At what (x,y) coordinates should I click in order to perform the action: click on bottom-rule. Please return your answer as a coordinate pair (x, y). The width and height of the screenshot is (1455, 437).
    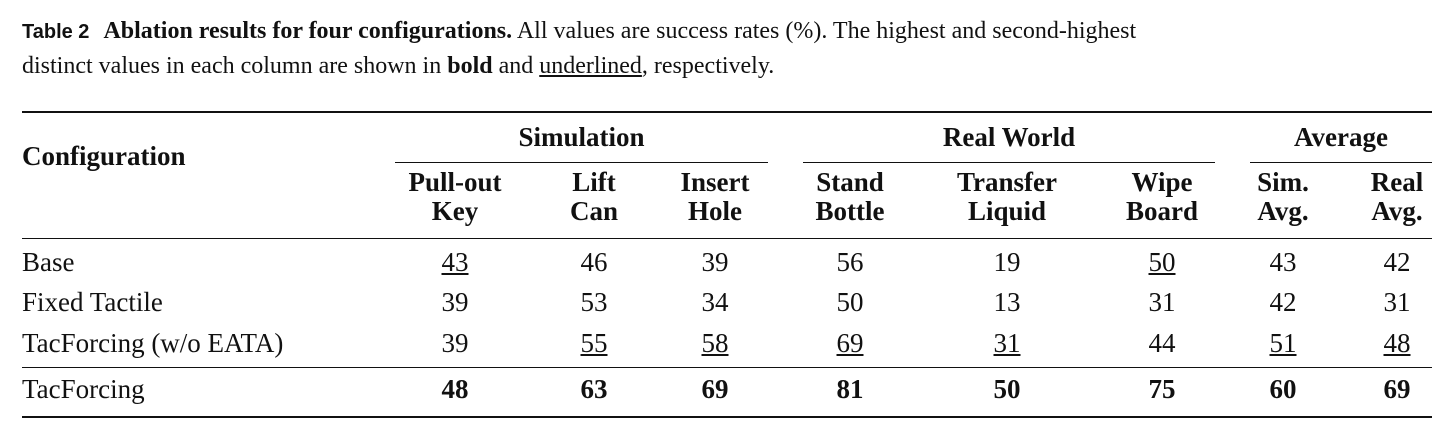
    Looking at the image, I should click on (727, 417).